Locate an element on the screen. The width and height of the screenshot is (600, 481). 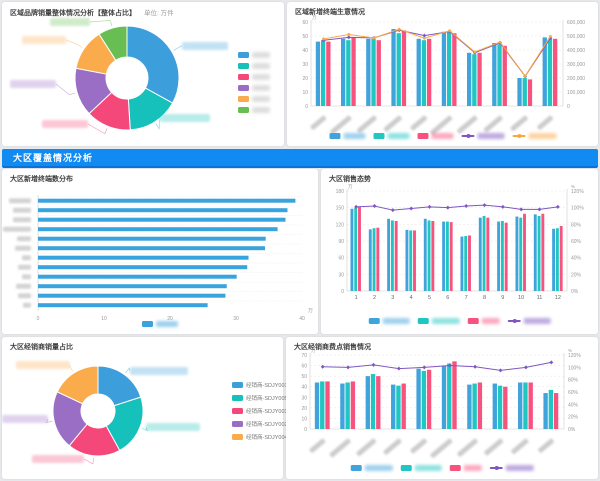
legend-item: 经销商-SDJY001 is located at coordinates (260, 385).